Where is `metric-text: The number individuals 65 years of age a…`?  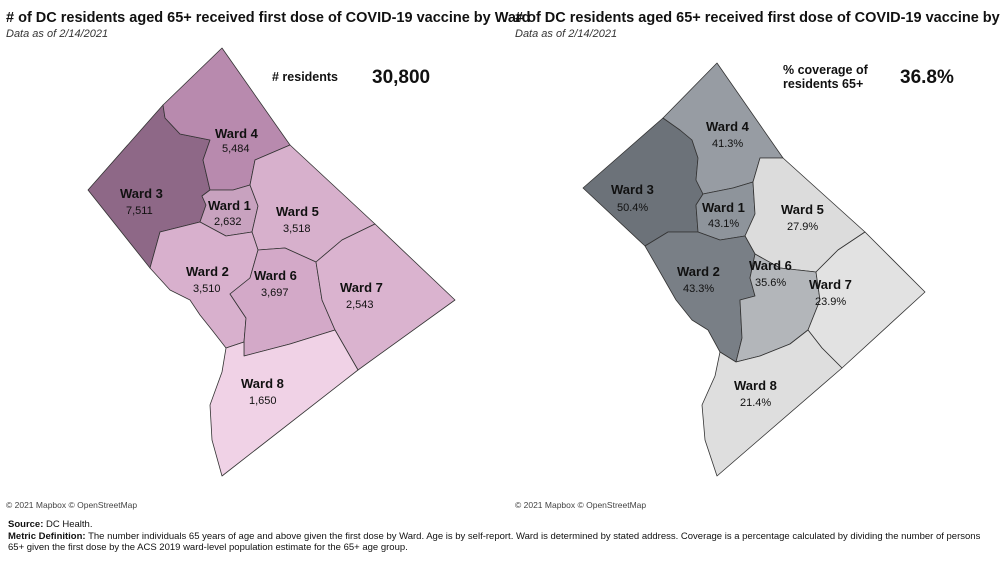 metric-text: The number individuals 65 years of age a… is located at coordinates (494, 542).